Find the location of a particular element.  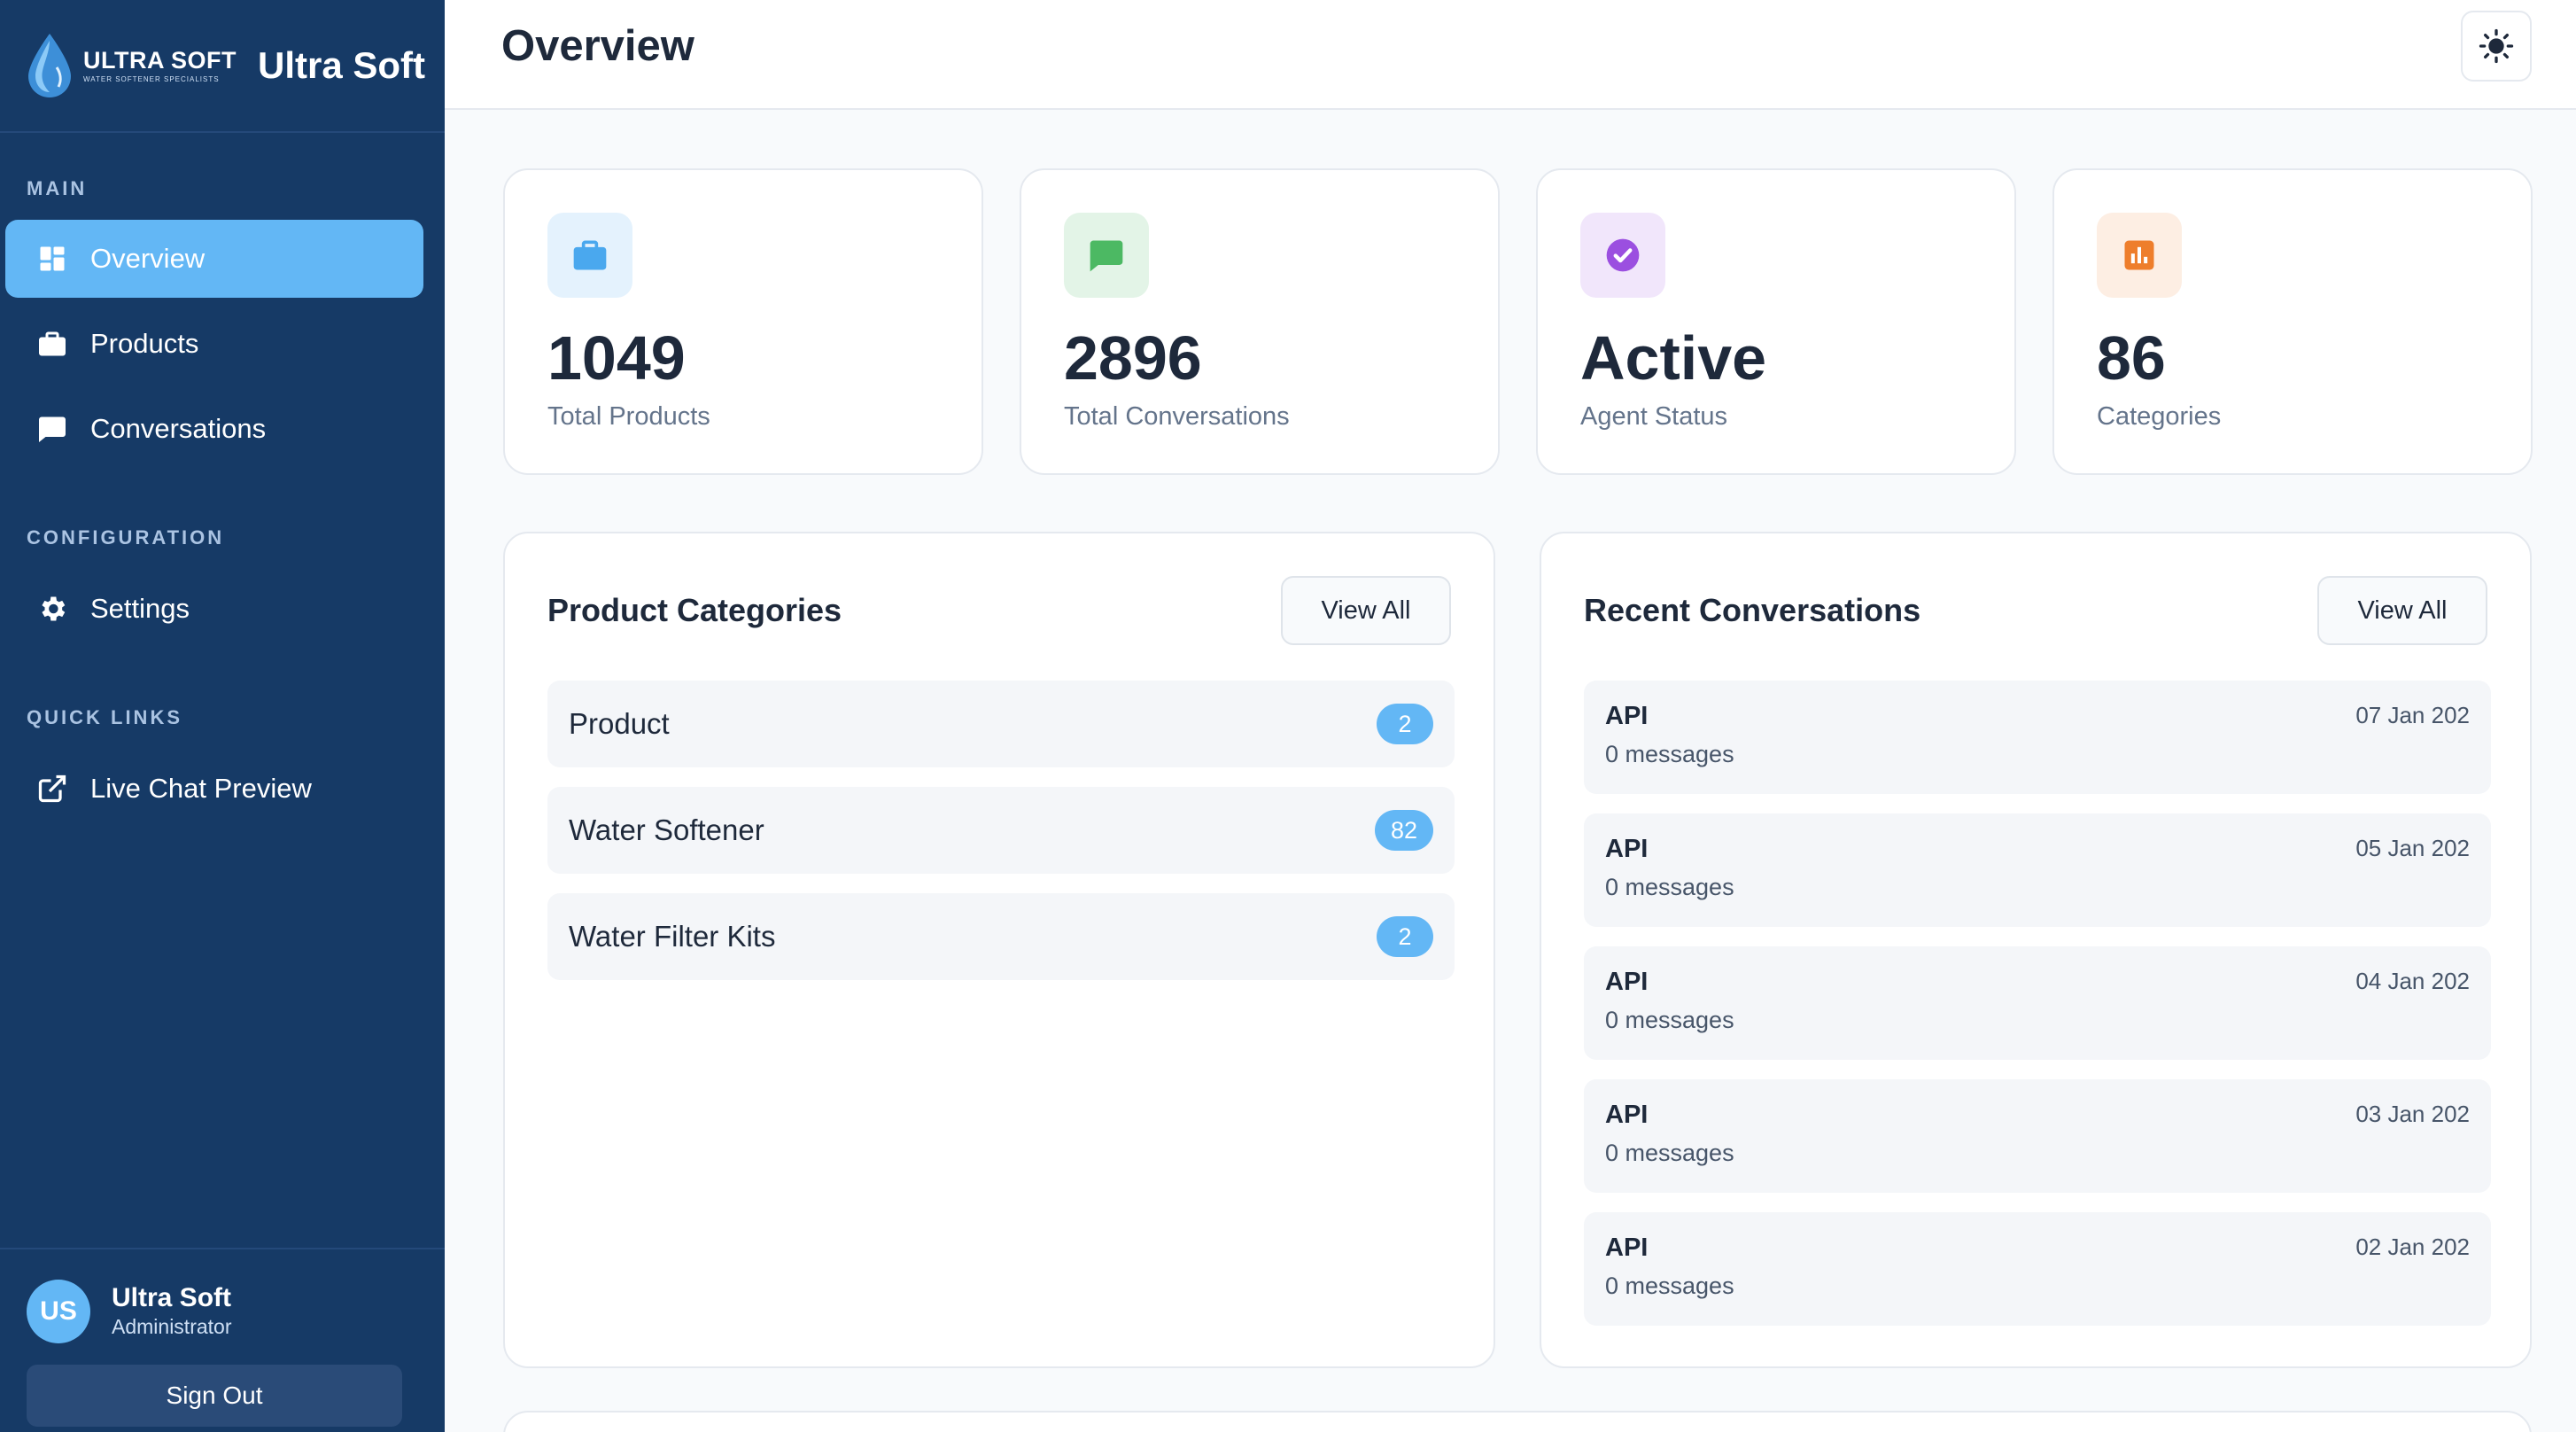

stat-card-categories: 86 Categories is located at coordinates (2292, 321).